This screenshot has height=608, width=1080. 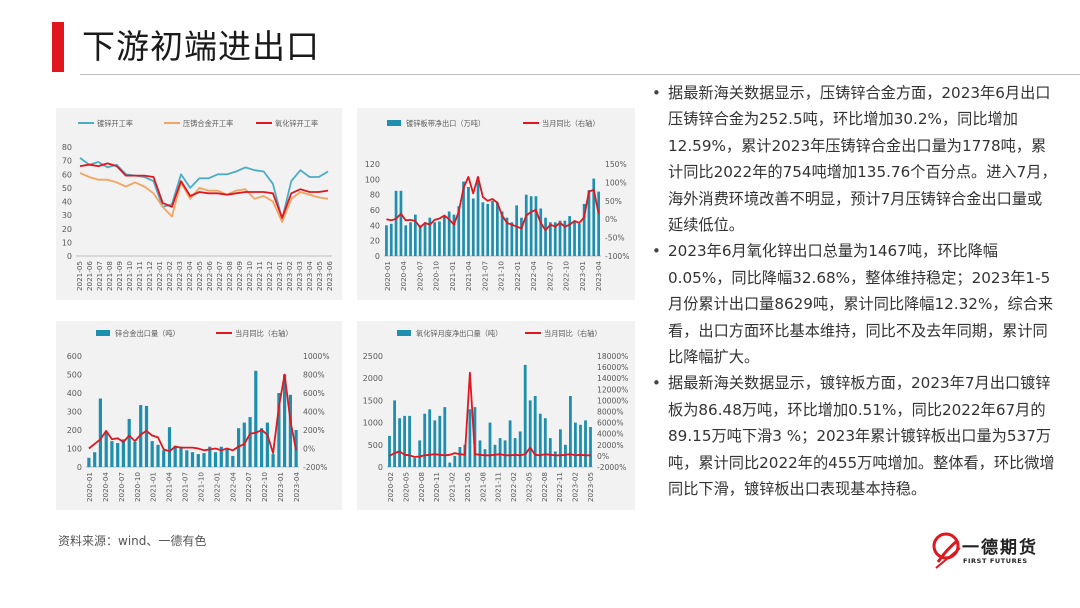 What do you see at coordinates (67, 229) in the screenshot?
I see `y-tick-label: 20` at bounding box center [67, 229].